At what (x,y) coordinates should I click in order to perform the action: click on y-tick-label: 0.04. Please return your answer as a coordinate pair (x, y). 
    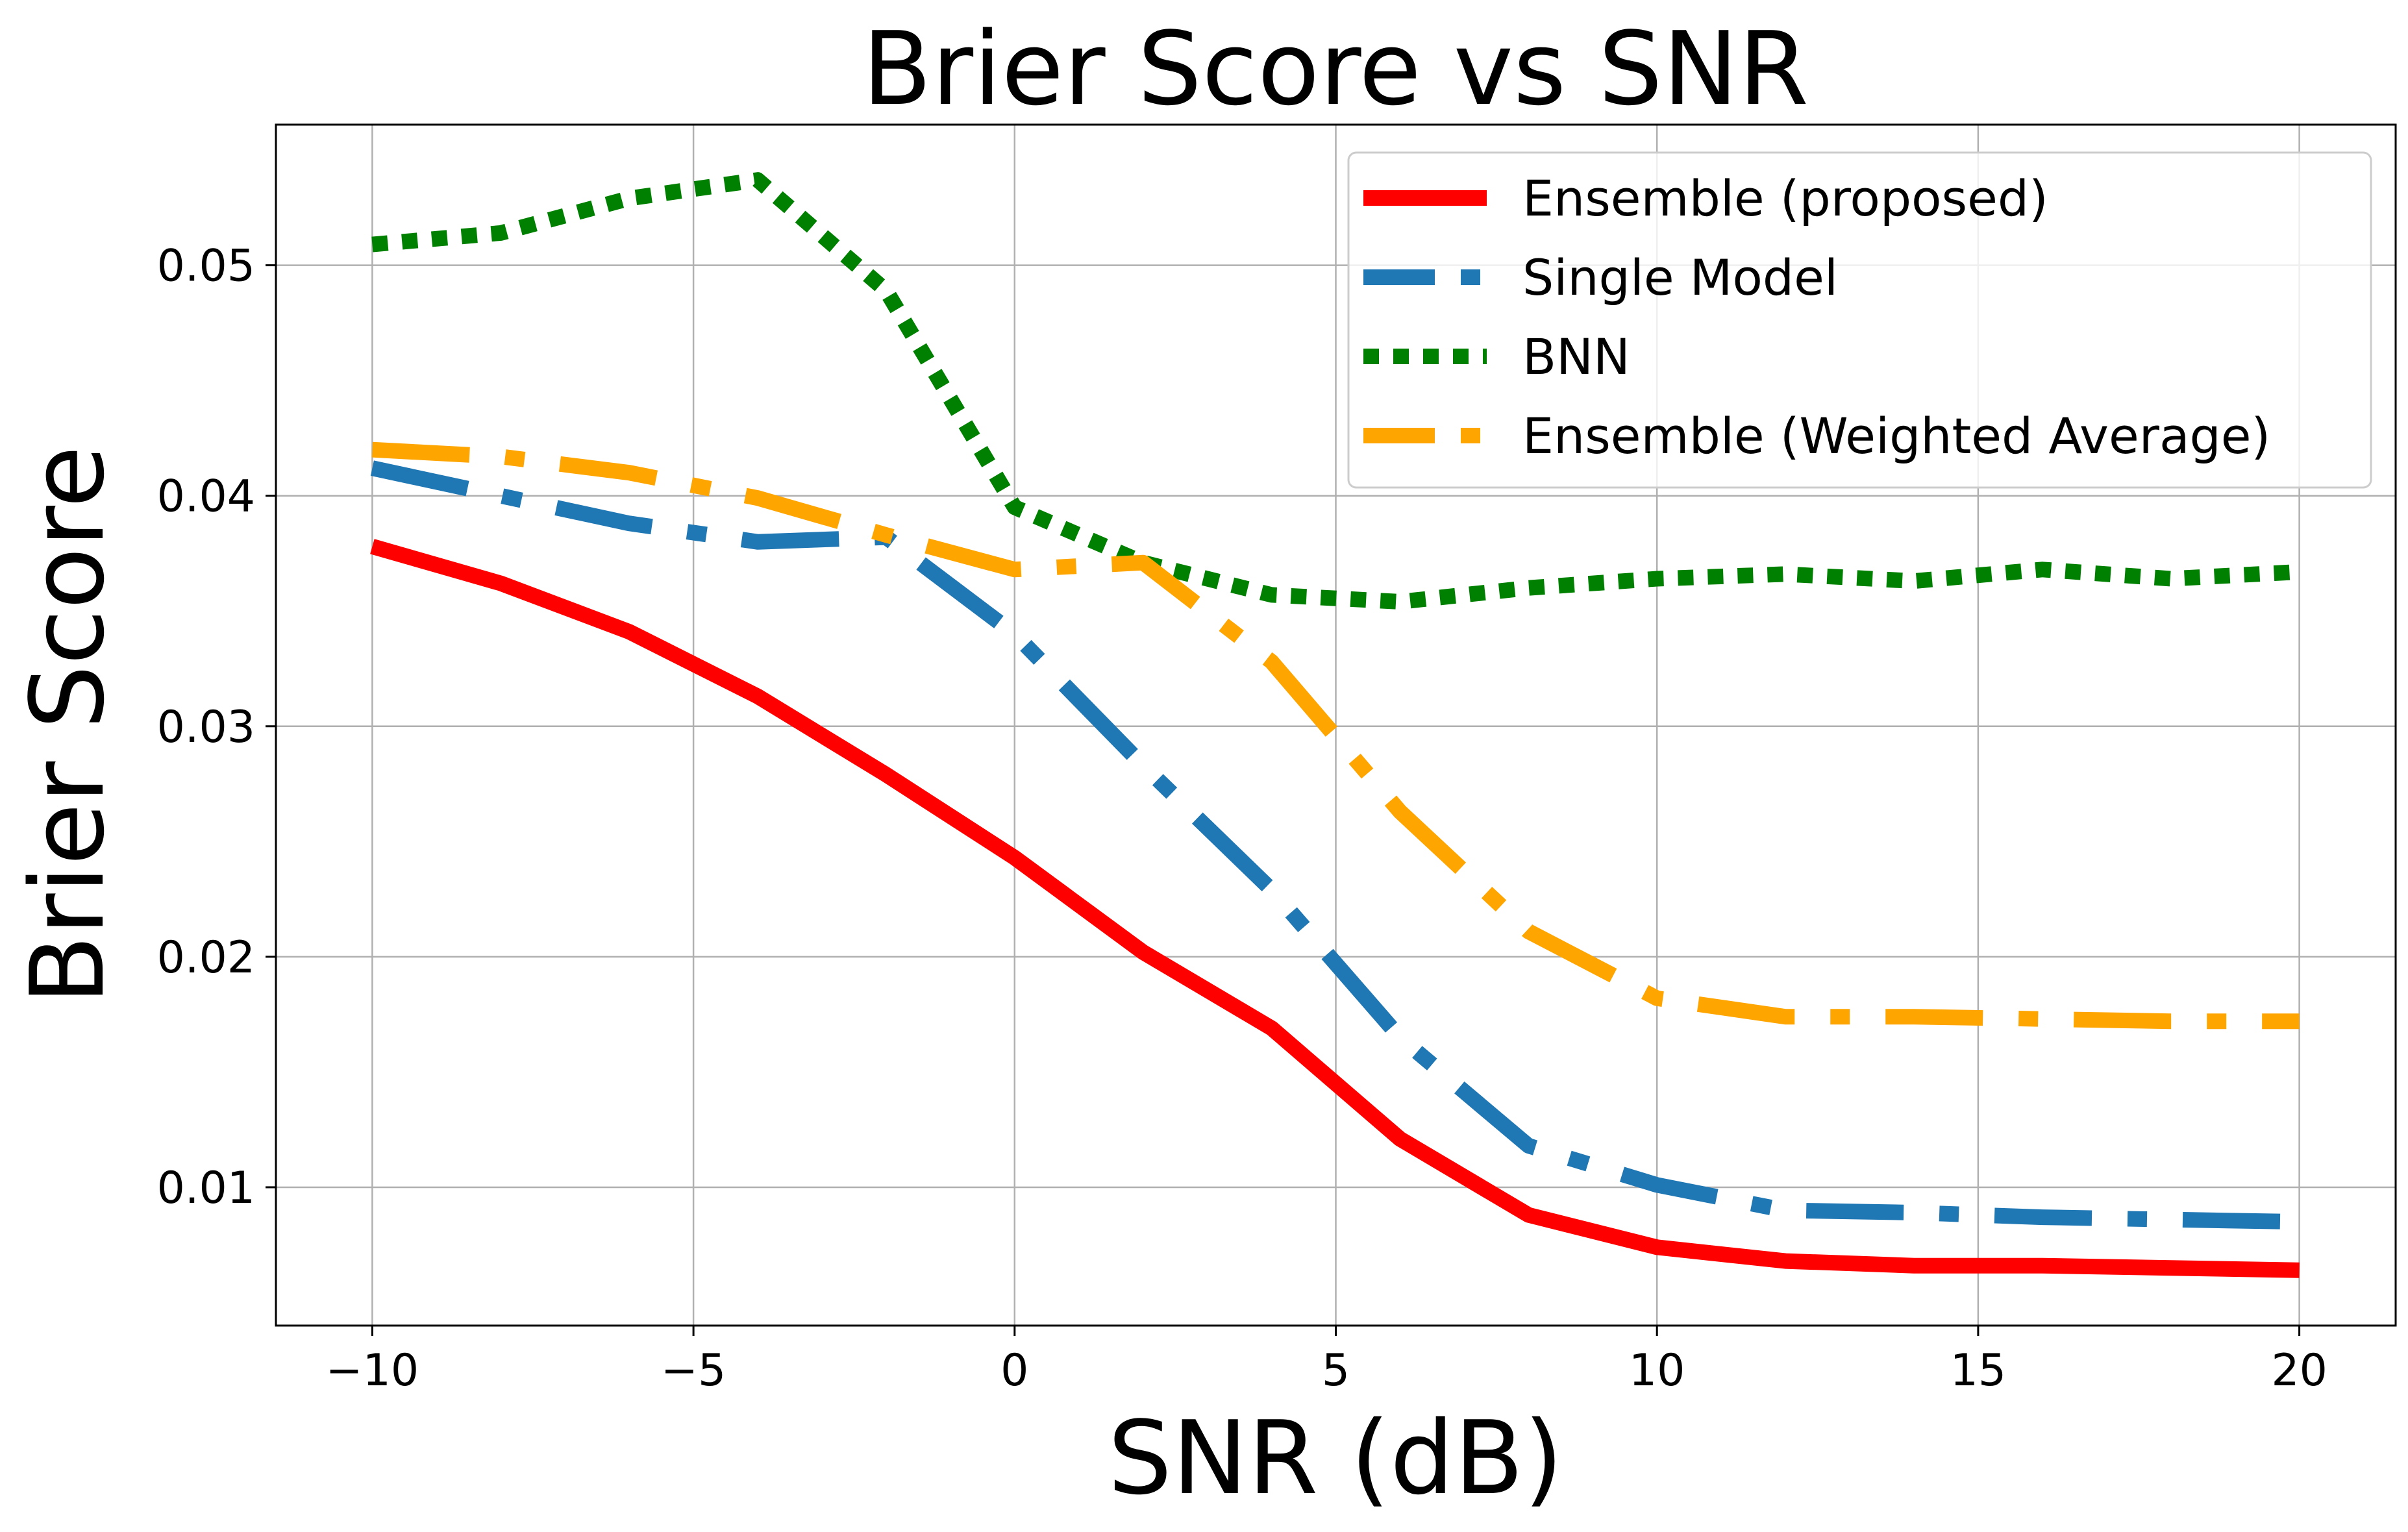
    Looking at the image, I should click on (206, 497).